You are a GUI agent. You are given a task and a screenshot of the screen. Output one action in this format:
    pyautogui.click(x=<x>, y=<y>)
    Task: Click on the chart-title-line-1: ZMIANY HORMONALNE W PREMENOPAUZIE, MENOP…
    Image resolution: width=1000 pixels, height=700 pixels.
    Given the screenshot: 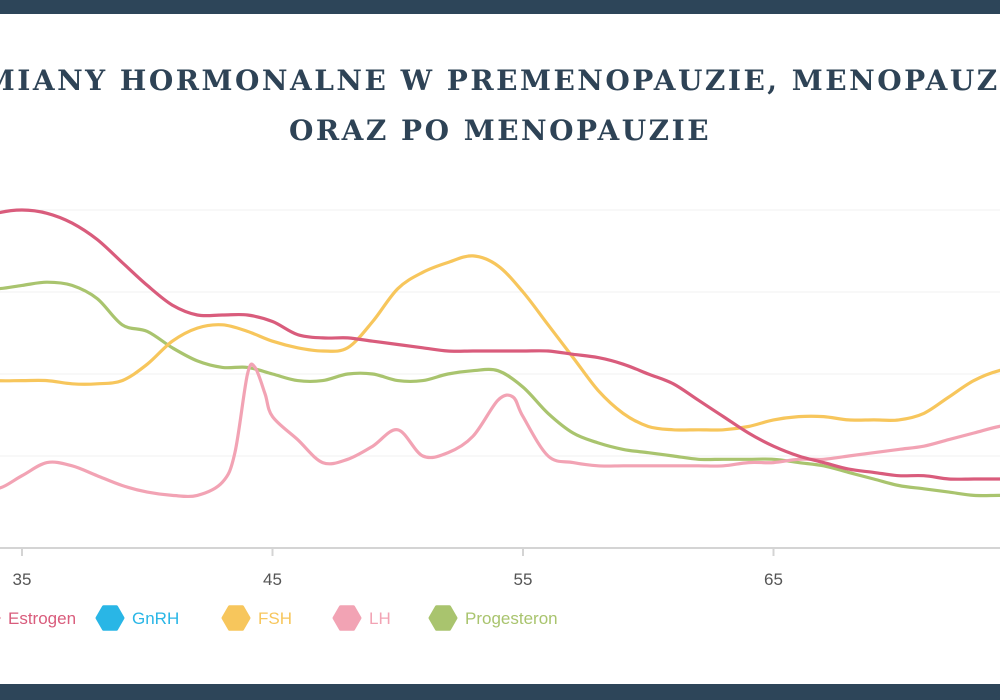 What is the action you would take?
    pyautogui.click(x=500, y=80)
    